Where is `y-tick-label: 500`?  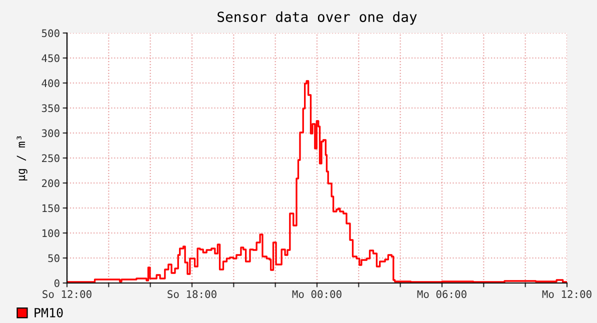
y-tick-label: 500 is located at coordinates (51, 33).